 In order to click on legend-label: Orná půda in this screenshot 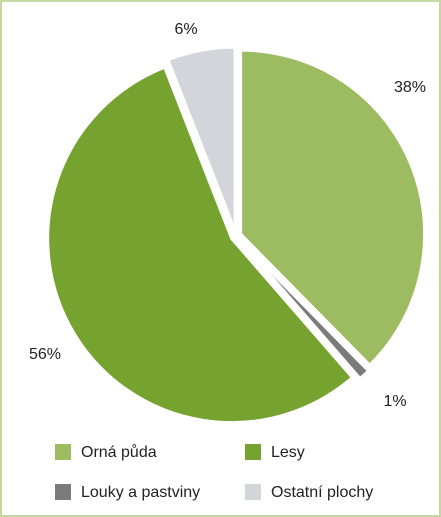, I will do `click(119, 452)`.